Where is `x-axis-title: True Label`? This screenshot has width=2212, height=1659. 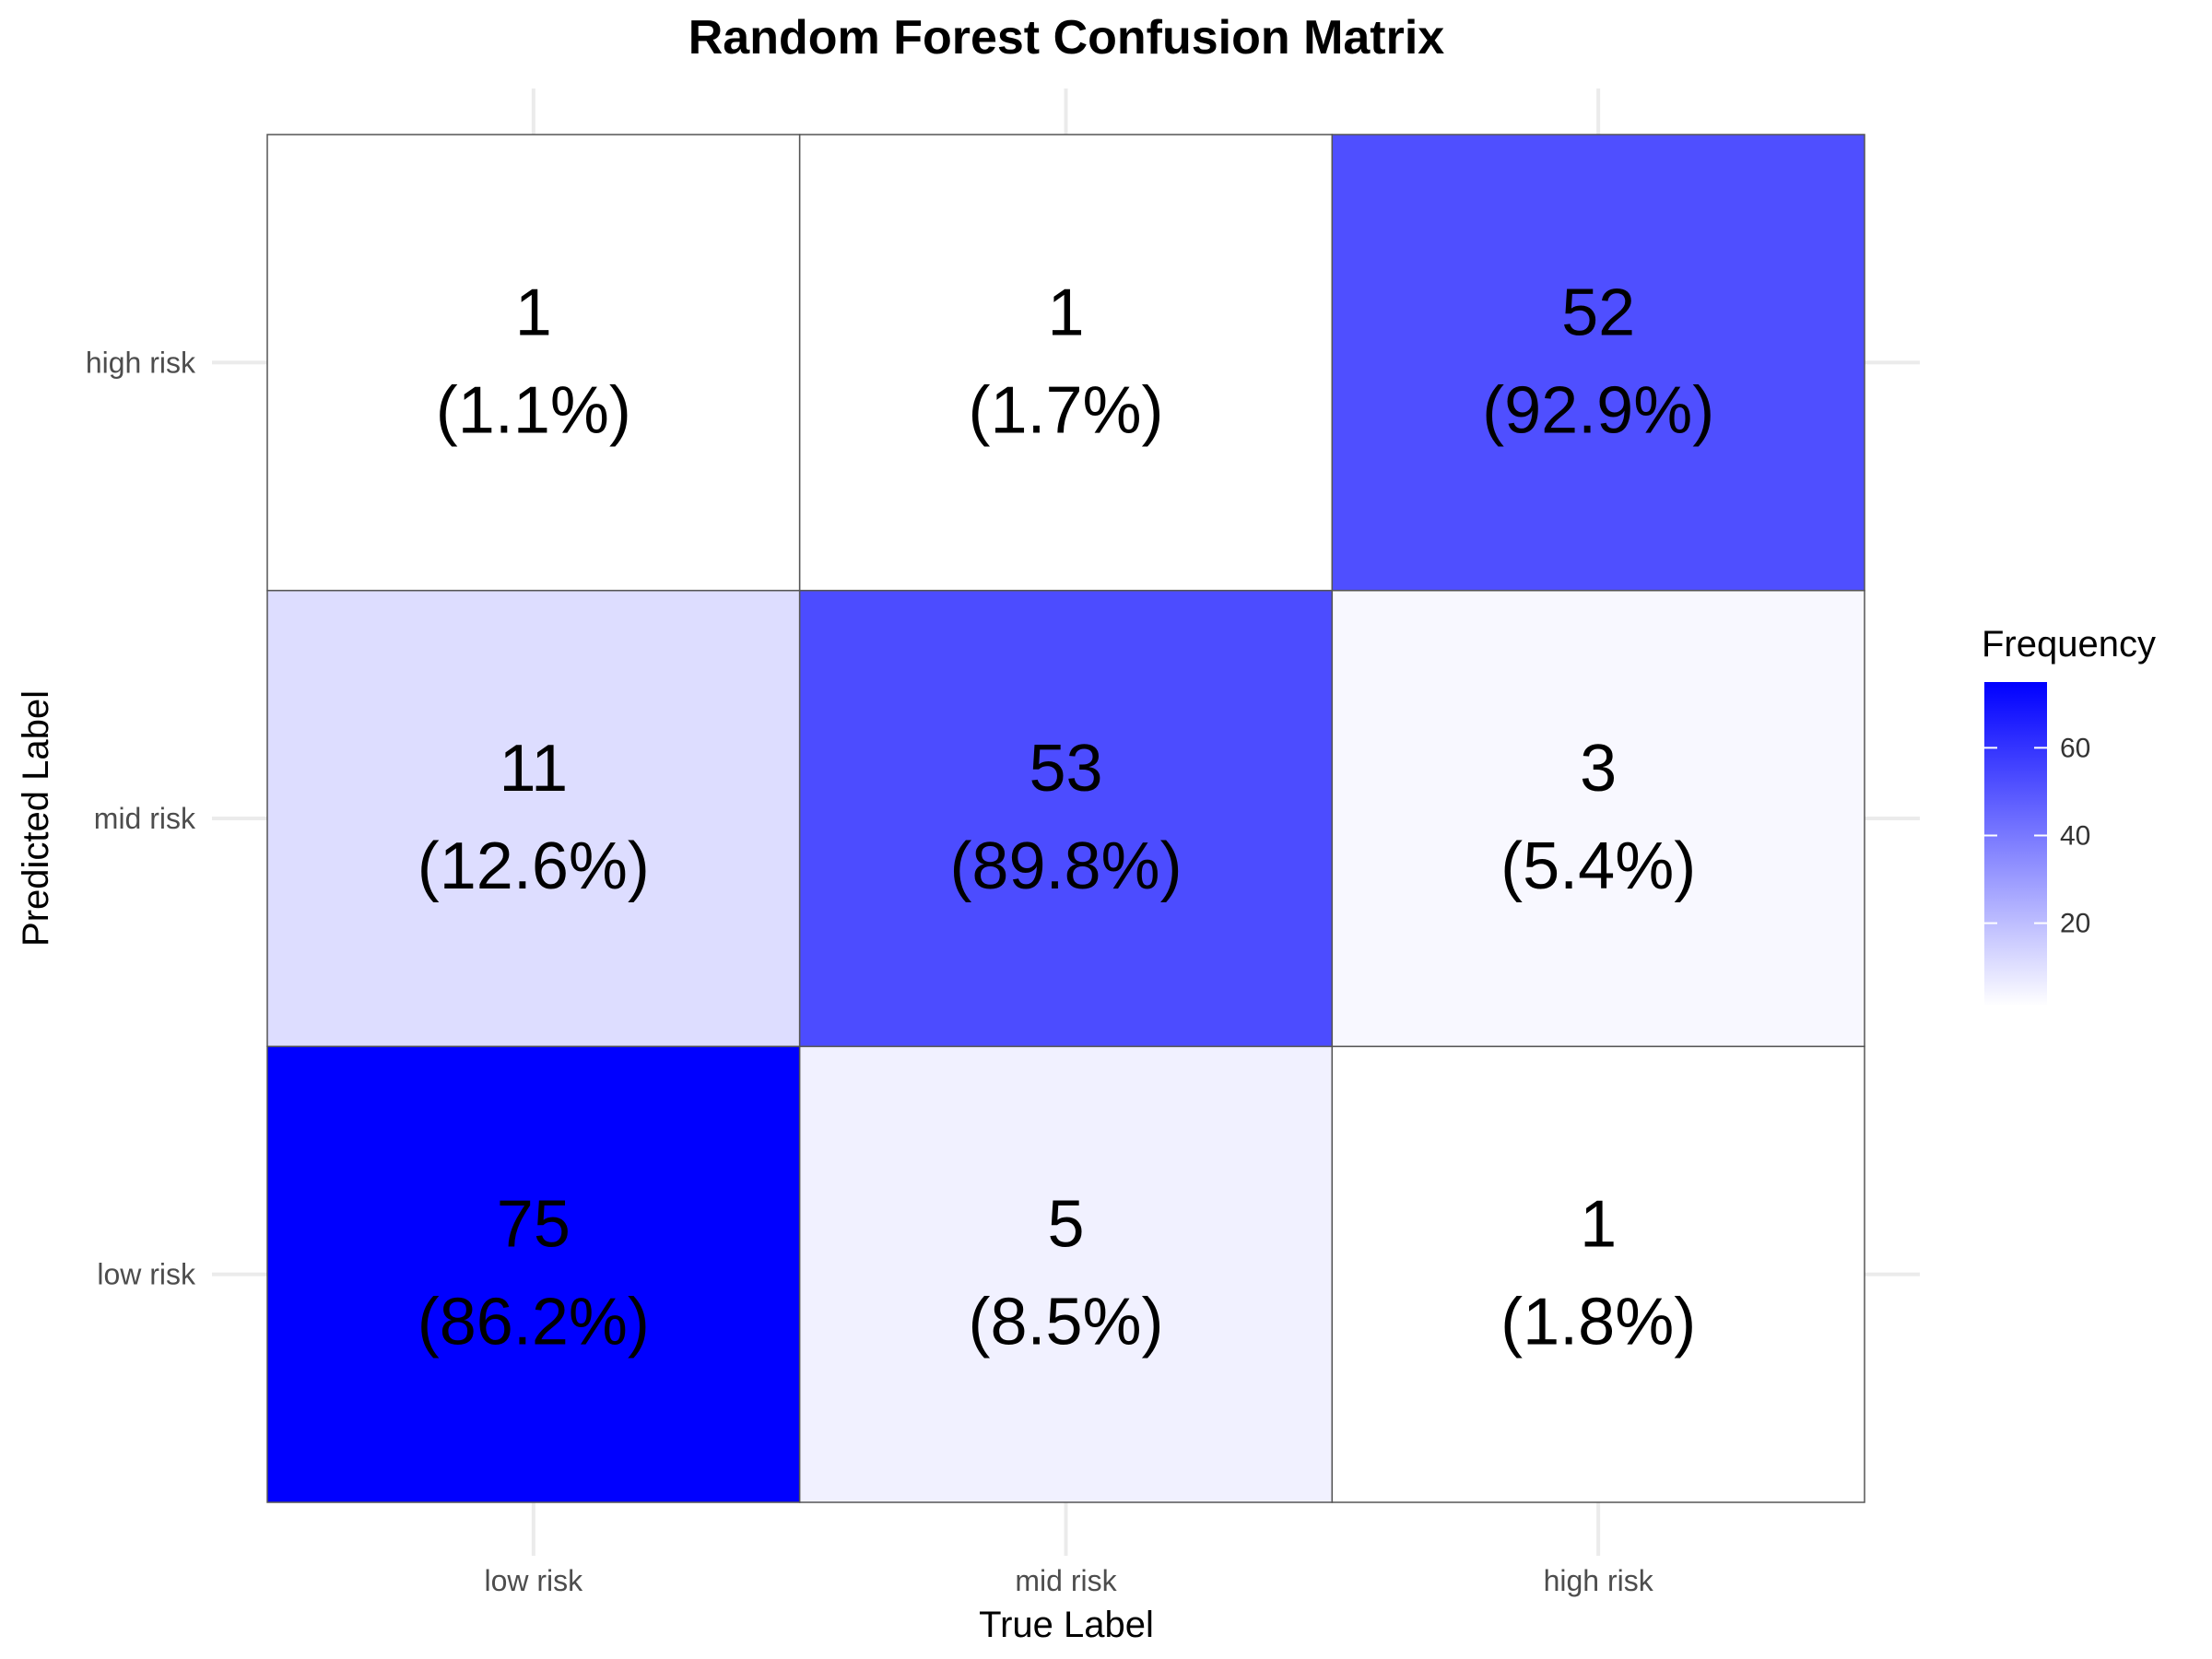 x-axis-title: True Label is located at coordinates (1066, 1625).